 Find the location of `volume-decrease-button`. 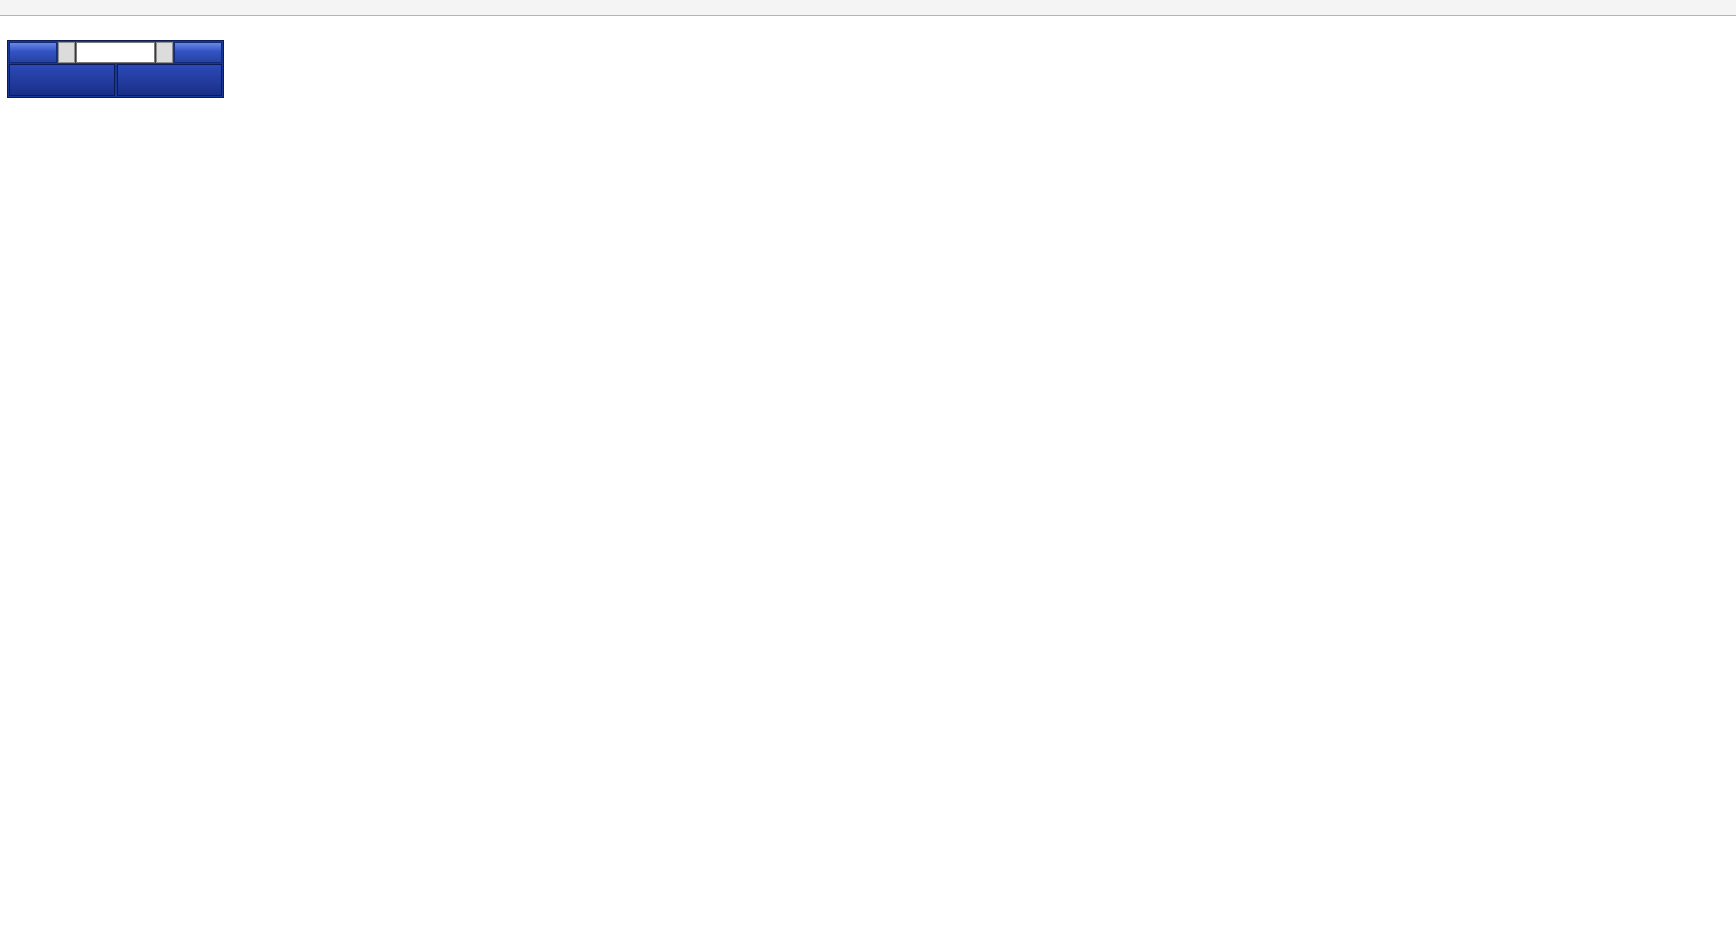

volume-decrease-button is located at coordinates (66, 52).